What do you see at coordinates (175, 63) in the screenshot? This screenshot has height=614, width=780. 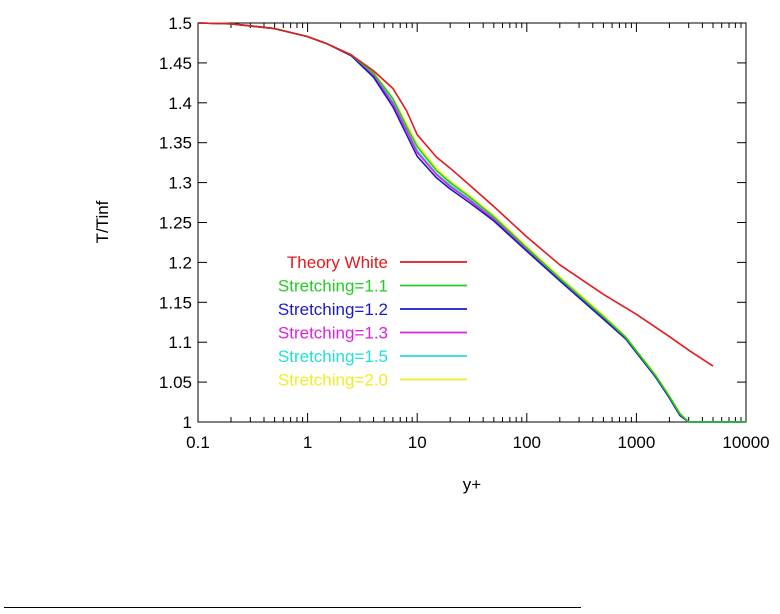 I see `y-tick-label: 1.45` at bounding box center [175, 63].